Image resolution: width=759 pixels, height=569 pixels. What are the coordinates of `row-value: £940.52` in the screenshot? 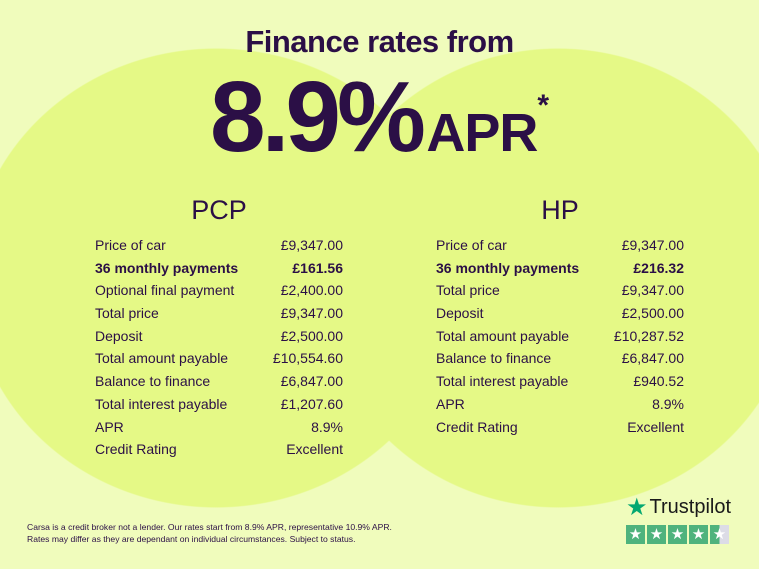 It's located at (658, 381).